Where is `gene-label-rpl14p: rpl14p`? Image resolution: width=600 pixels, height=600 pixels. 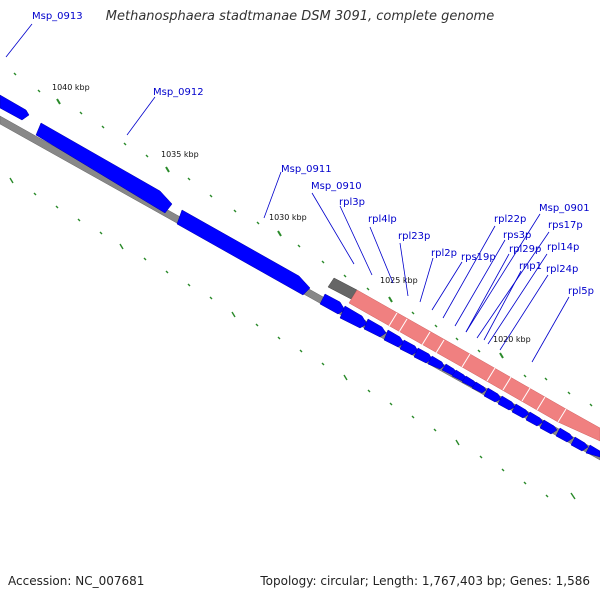 gene-label-rpl14p: rpl14p is located at coordinates (563, 247).